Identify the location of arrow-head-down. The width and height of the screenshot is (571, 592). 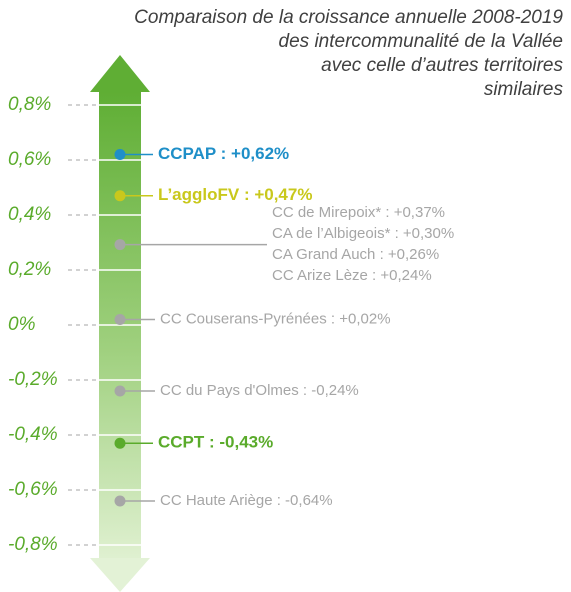
(120, 575).